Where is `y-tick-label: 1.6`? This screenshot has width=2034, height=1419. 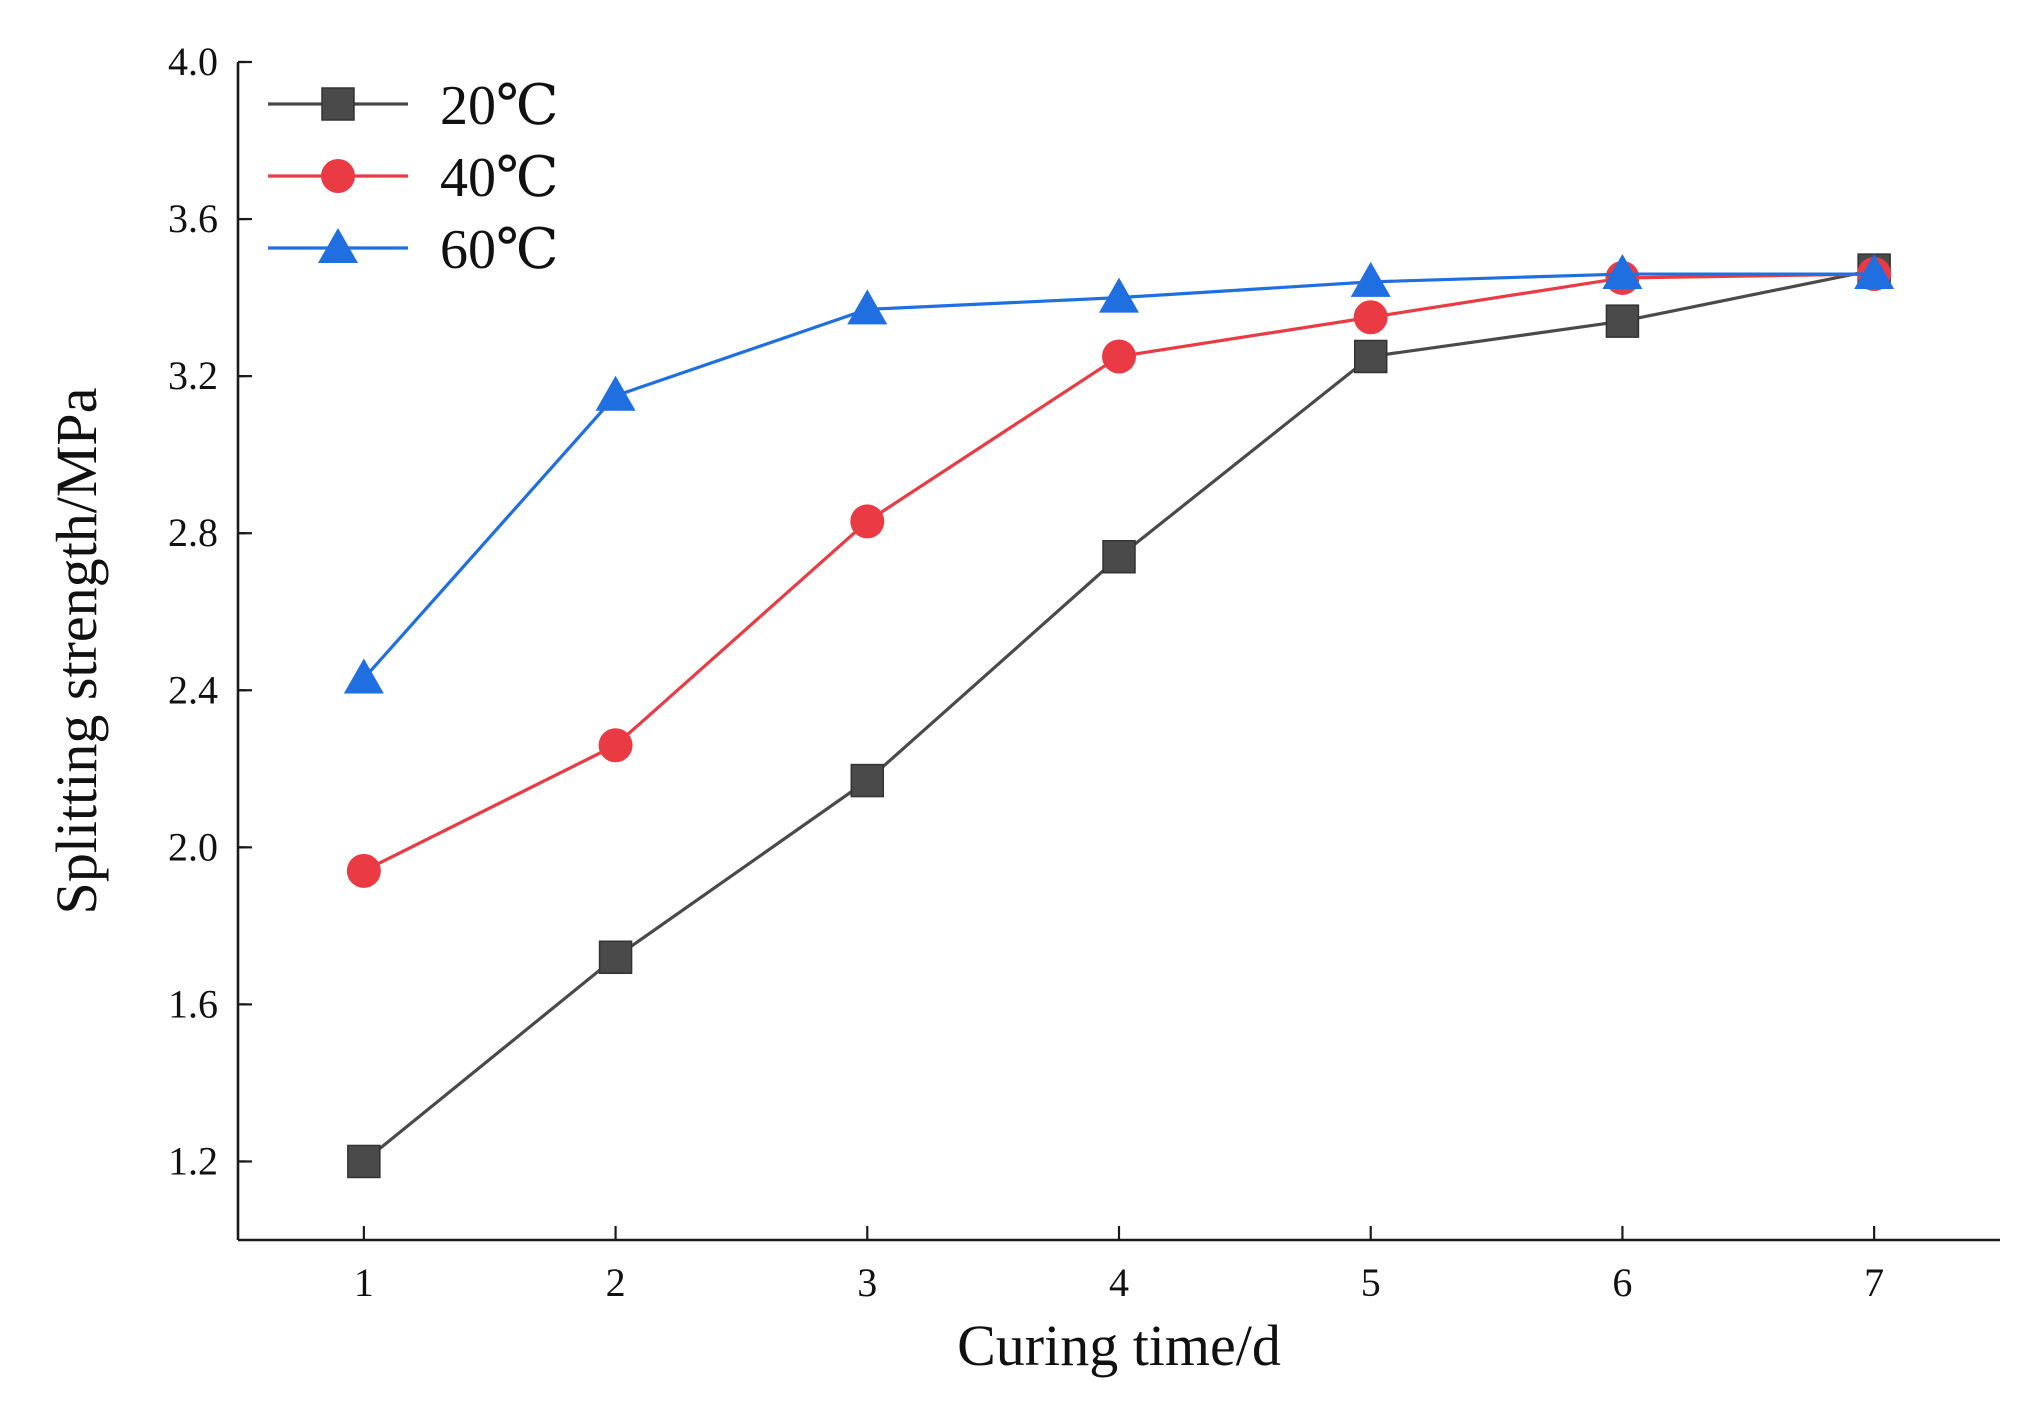 y-tick-label: 1.6 is located at coordinates (193, 1003).